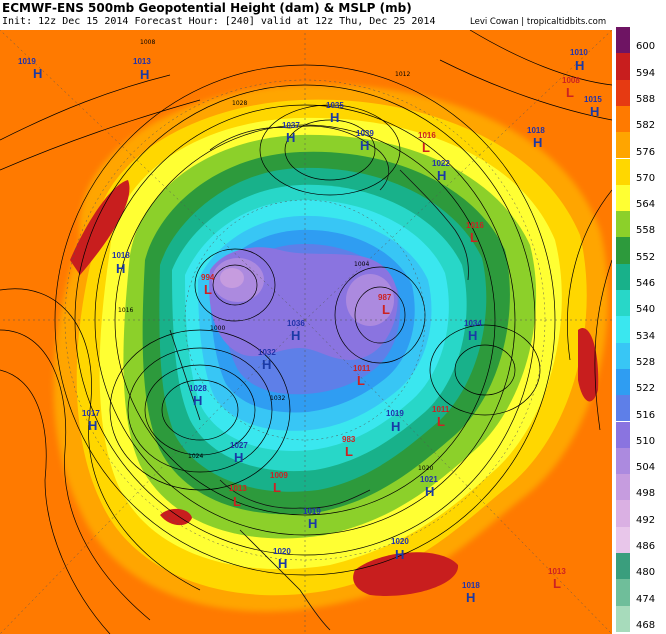  I want to click on colorbar-label: 582, so click(646, 126).